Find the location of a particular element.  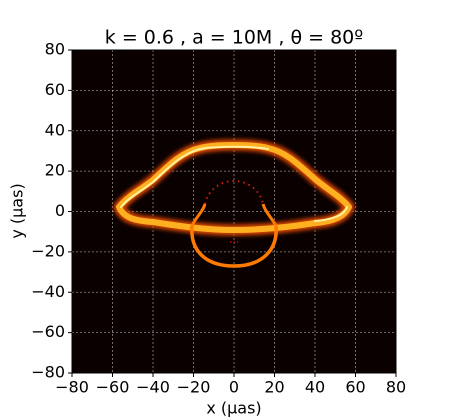

y-tick-label: 60 is located at coordinates (55, 89).